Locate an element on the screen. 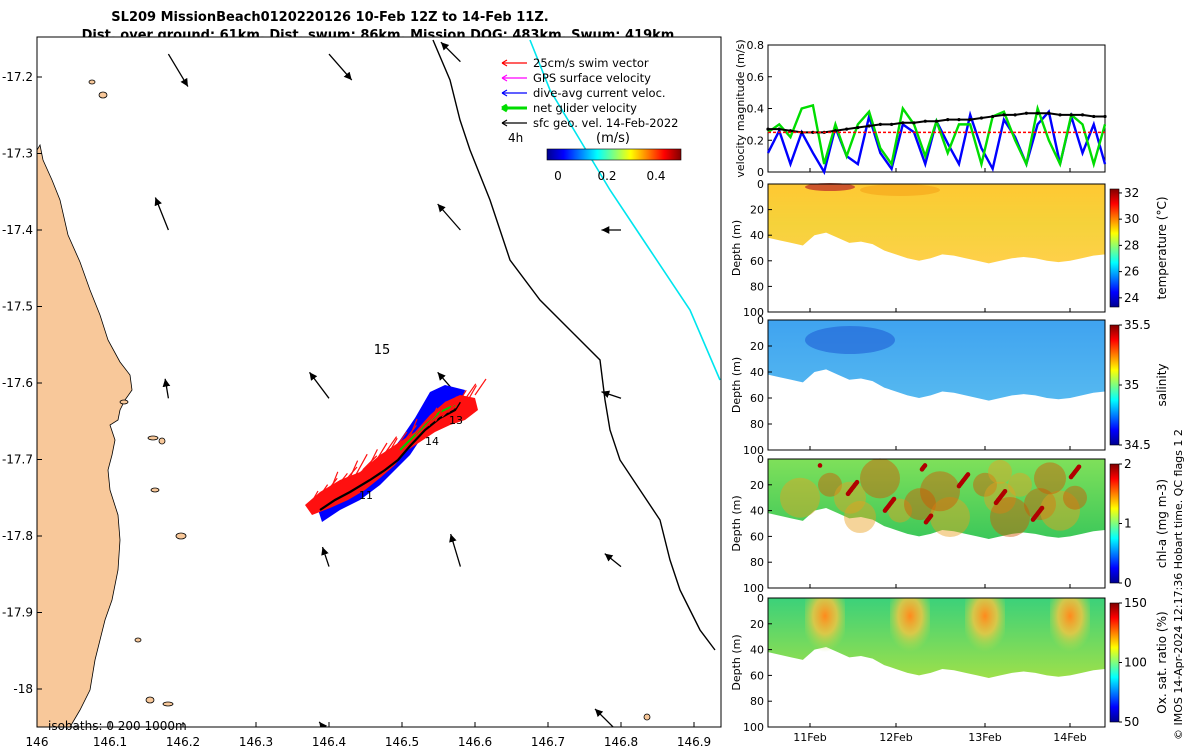 This screenshot has width=1200, height=750. map-y-tick-label: -18 is located at coordinates (23, 689).